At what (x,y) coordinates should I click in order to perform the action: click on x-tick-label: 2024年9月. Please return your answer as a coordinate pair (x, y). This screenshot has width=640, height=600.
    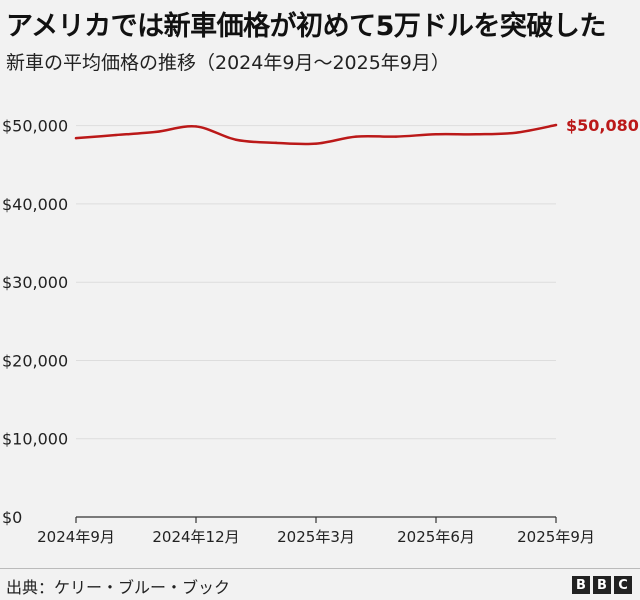
    Looking at the image, I should click on (76, 537).